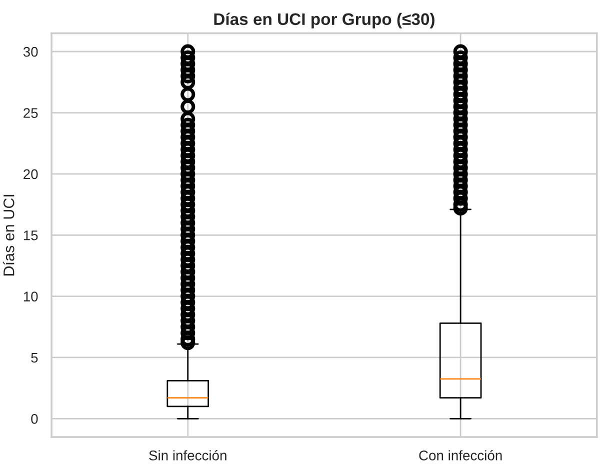 Image resolution: width=606 pixels, height=475 pixels. Describe the element at coordinates (31, 174) in the screenshot. I see `y-tick-label: 20` at that location.